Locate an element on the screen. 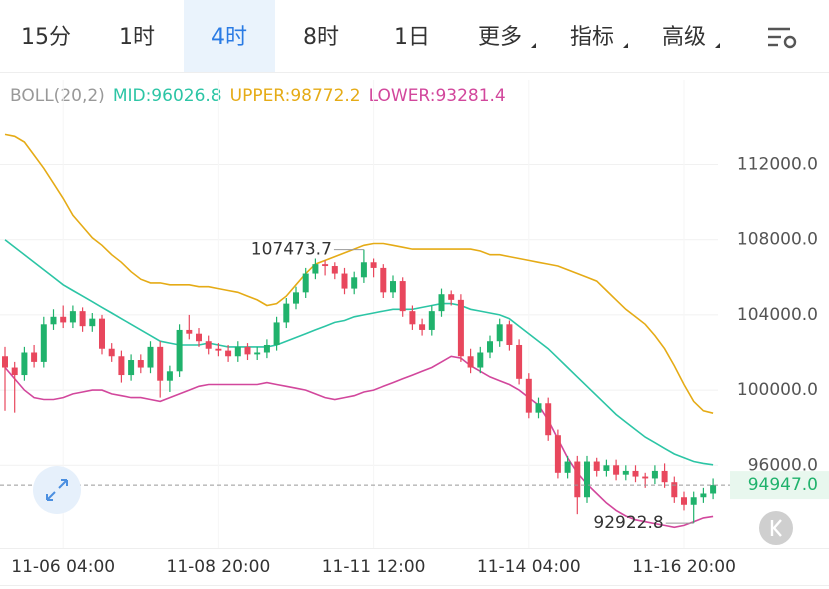 This screenshot has width=829, height=589. legend-entry: UPPER:98772.2 is located at coordinates (295, 96).